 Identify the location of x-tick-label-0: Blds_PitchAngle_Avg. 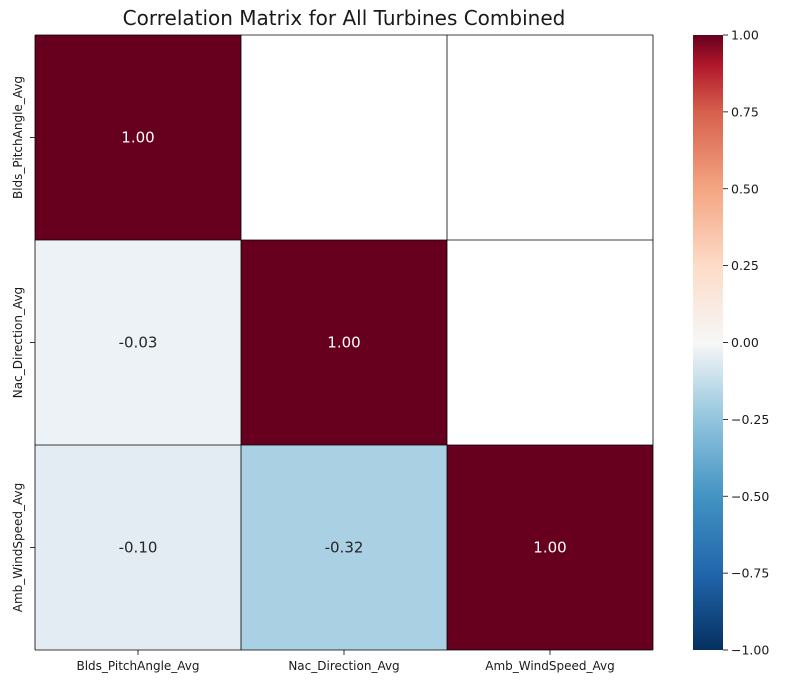
(137, 666).